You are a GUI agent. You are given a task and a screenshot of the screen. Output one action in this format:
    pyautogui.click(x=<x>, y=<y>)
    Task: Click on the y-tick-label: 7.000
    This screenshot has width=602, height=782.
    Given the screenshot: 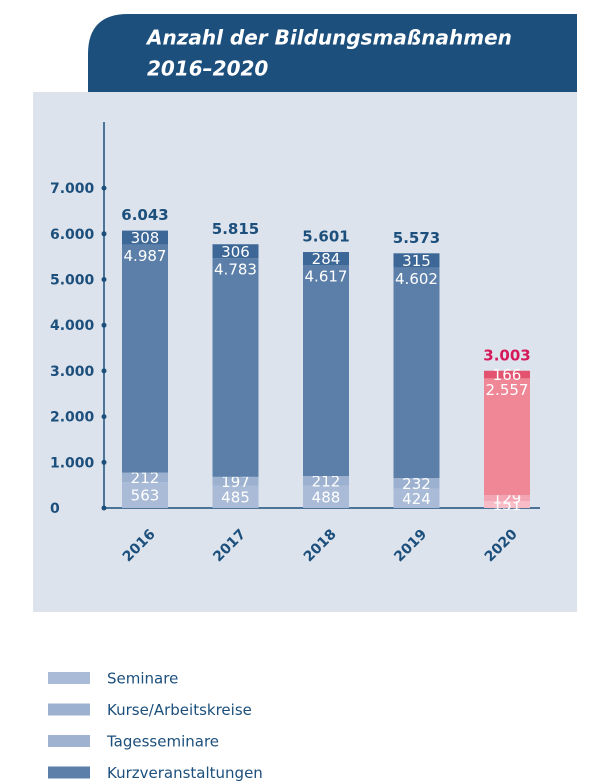 What is the action you would take?
    pyautogui.click(x=72, y=189)
    